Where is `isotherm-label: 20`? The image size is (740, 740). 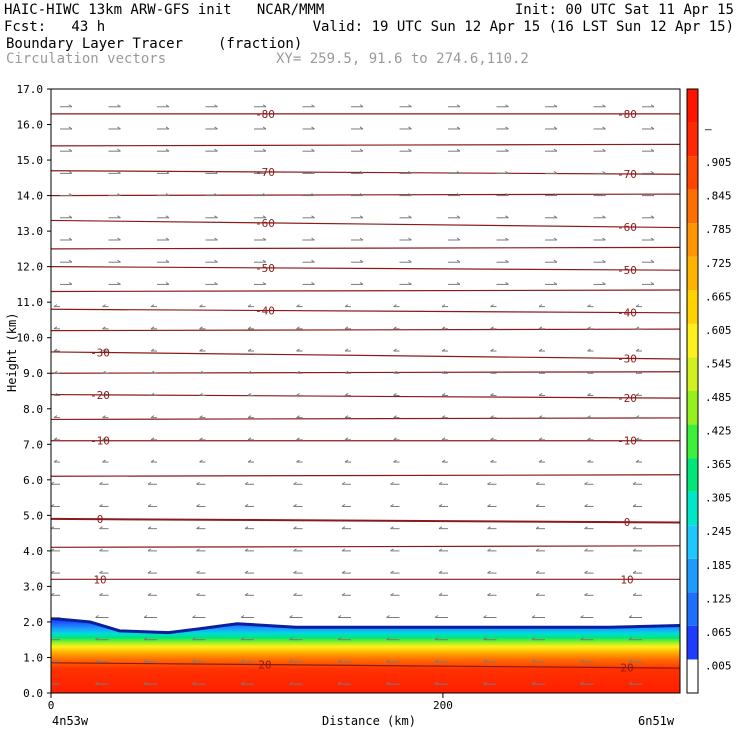 isotherm-label: 20 is located at coordinates (264, 665).